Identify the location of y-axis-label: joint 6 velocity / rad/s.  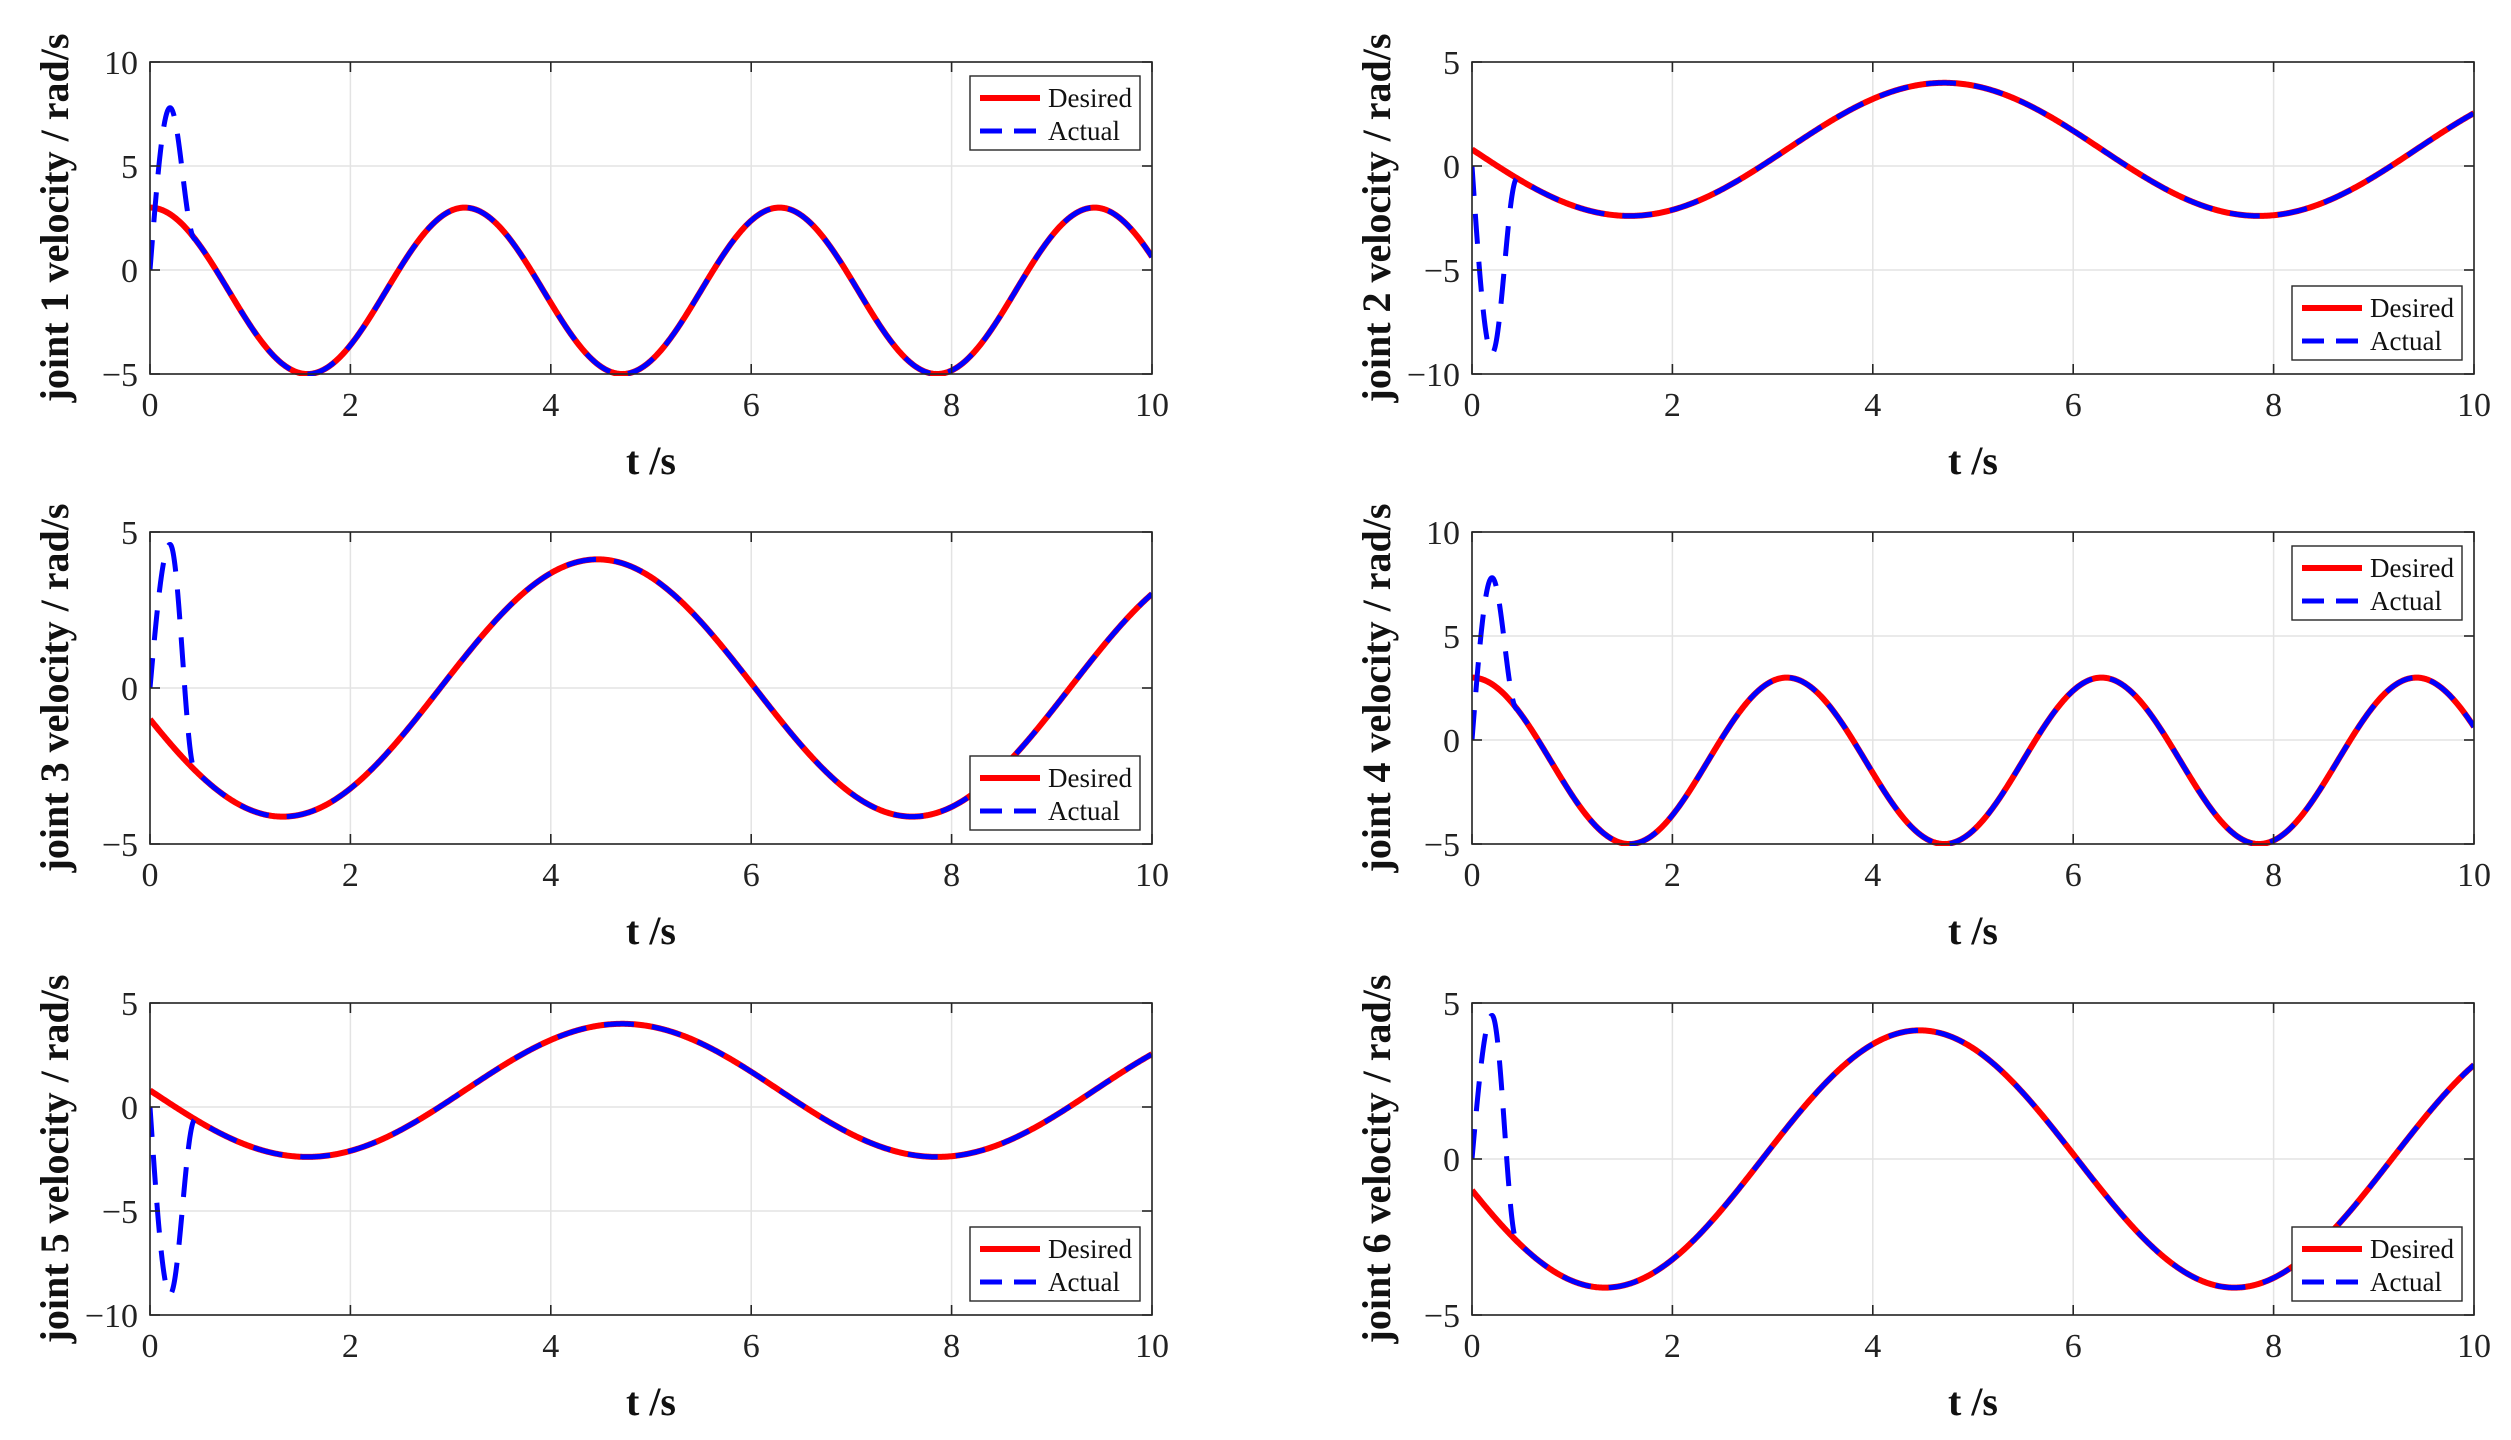
(1376, 1160).